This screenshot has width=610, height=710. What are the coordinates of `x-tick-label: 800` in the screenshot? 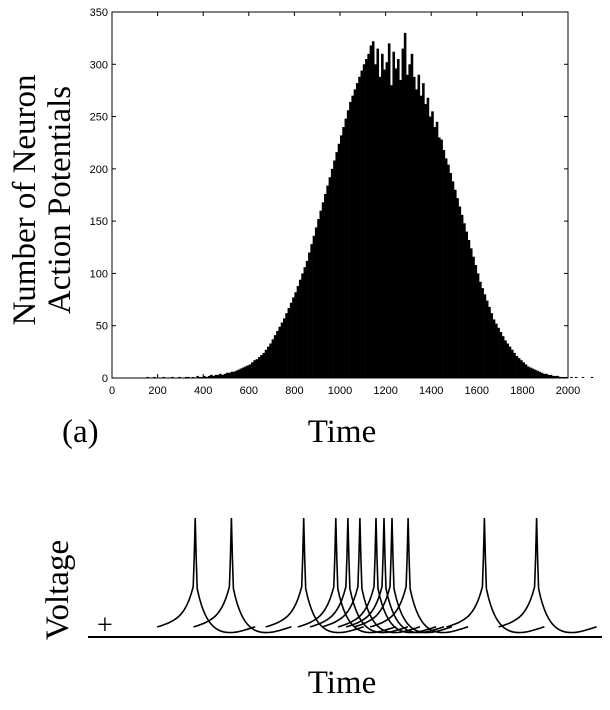 It's located at (294, 391).